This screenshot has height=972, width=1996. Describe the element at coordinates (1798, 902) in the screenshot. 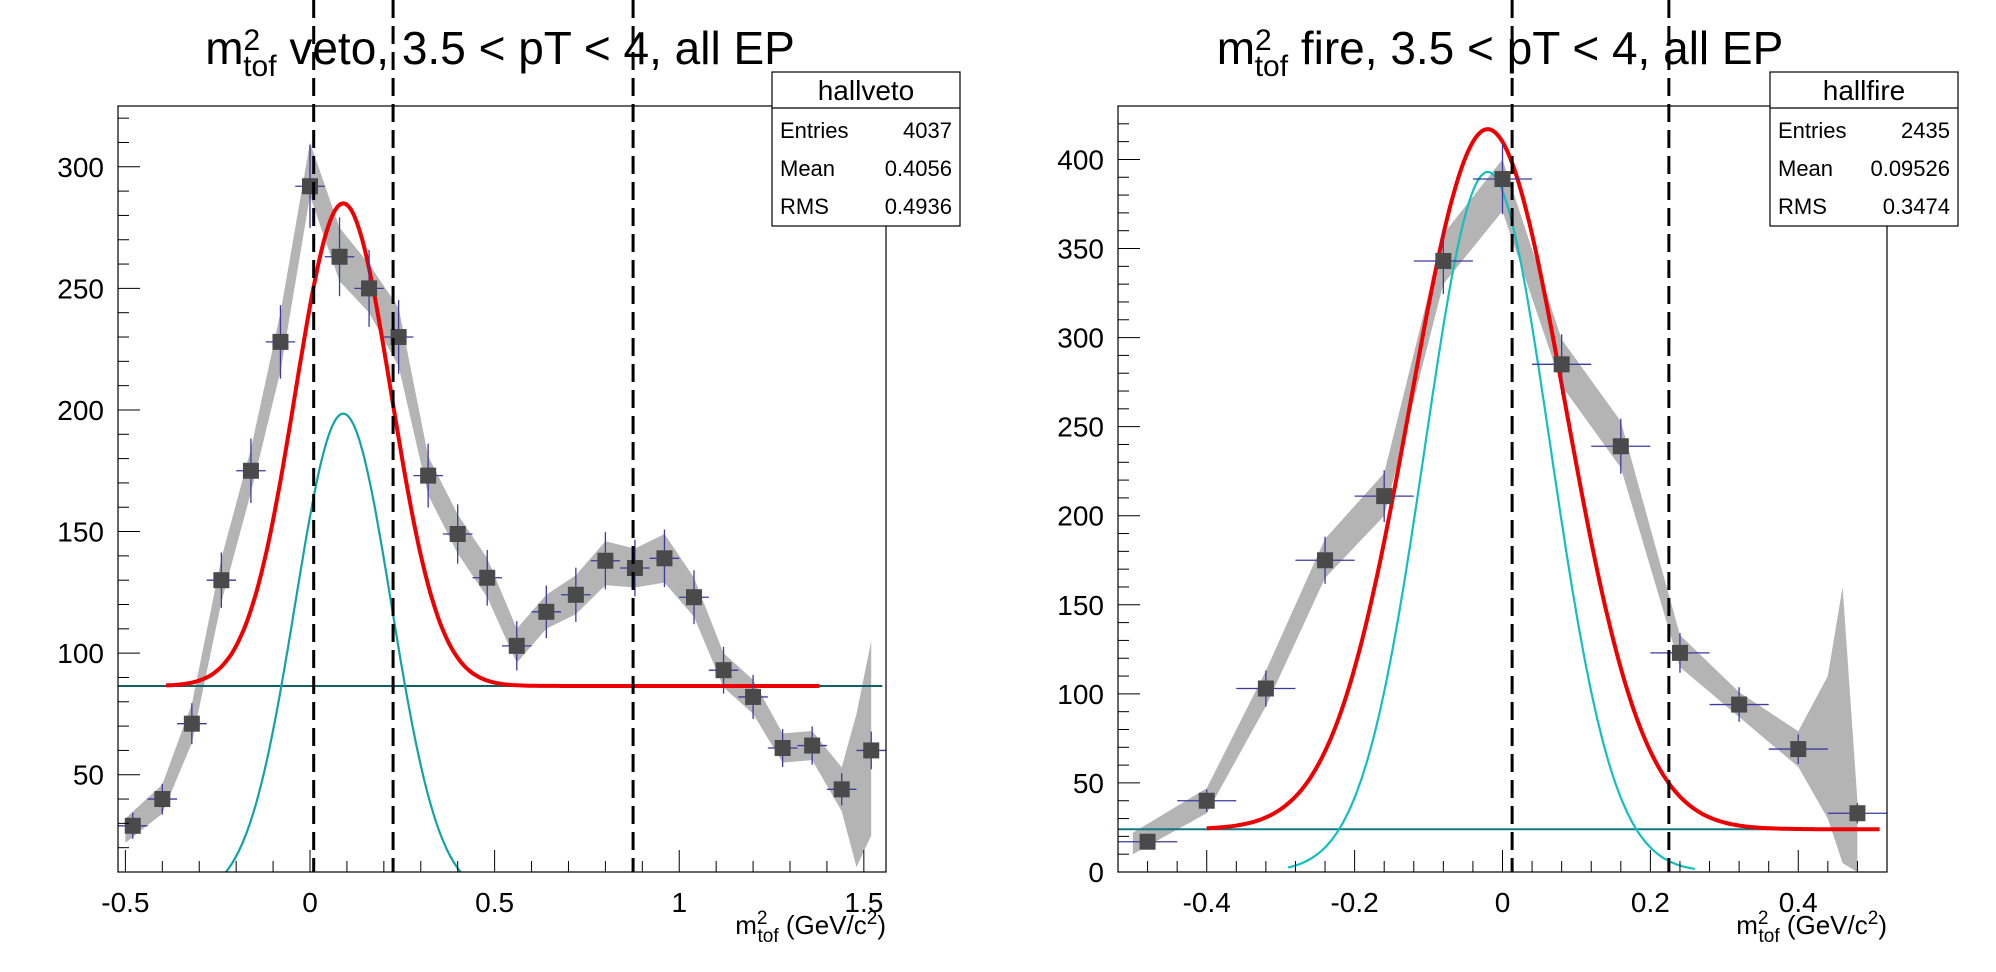

I see `x-tick-label: 0.4` at that location.